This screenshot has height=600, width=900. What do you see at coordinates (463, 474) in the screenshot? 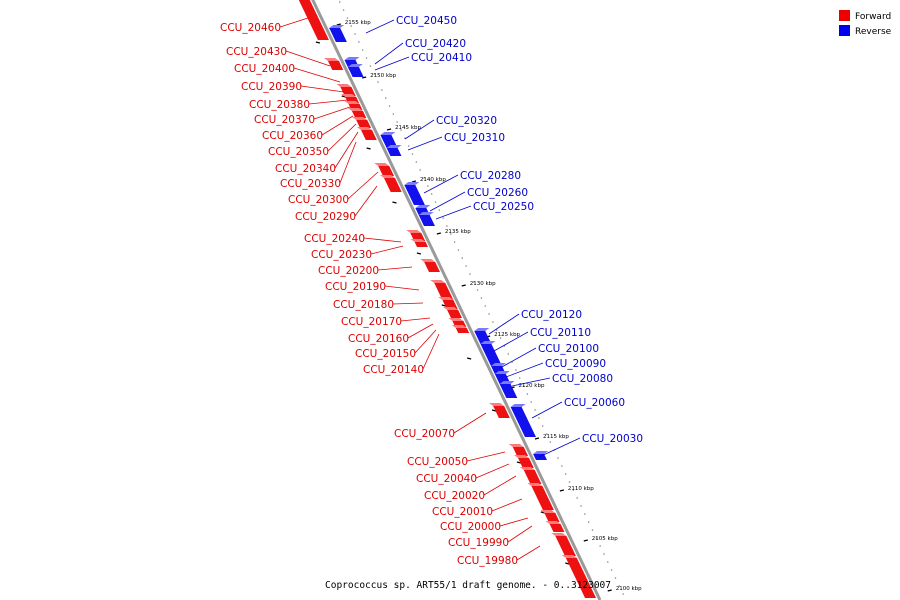
I see `gene-label-ccu-20040: CCU_20040` at bounding box center [463, 474].